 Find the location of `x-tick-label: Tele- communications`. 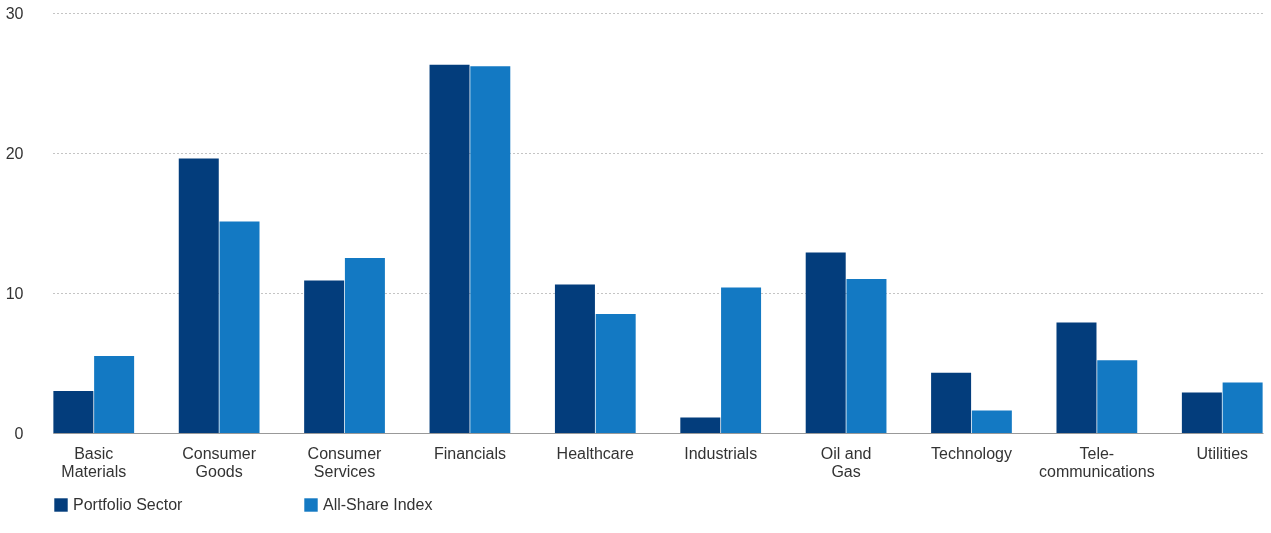

x-tick-label: Tele- communications is located at coordinates (1097, 462).